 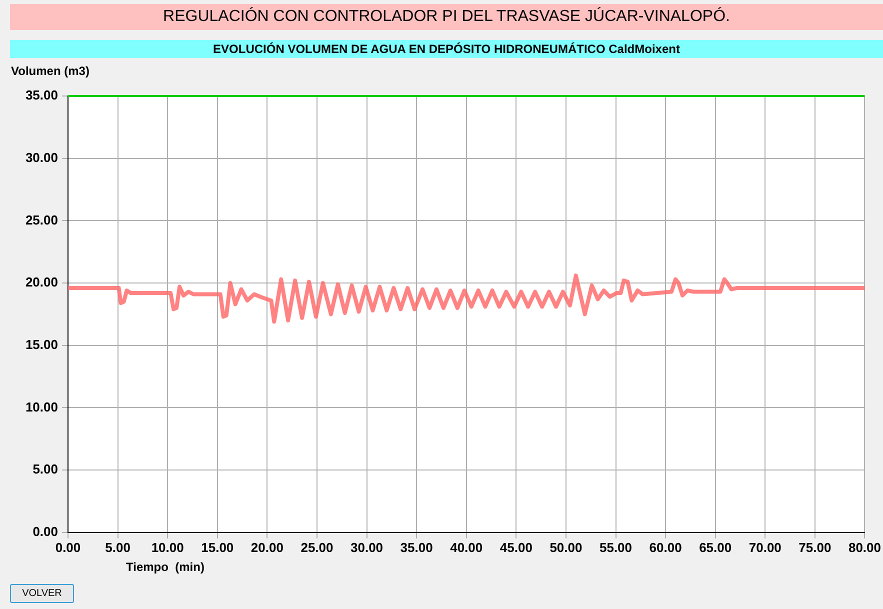 What do you see at coordinates (217, 547) in the screenshot?
I see `x-tick-label: 15.00` at bounding box center [217, 547].